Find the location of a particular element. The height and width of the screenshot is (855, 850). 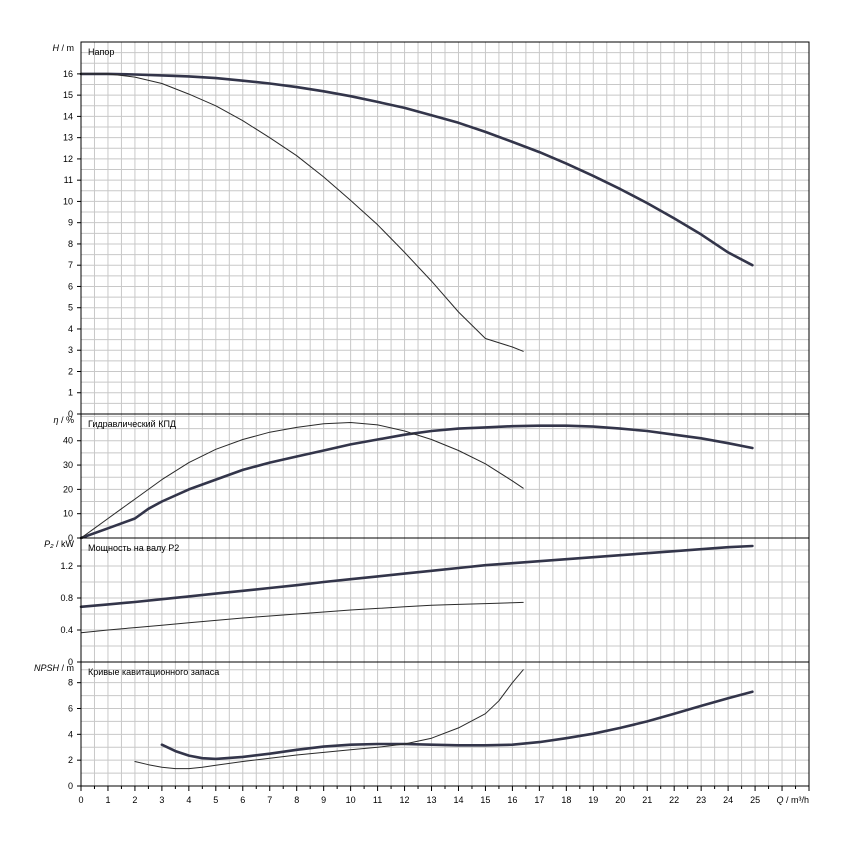

x-tick-label: 9 is located at coordinates (323, 800).